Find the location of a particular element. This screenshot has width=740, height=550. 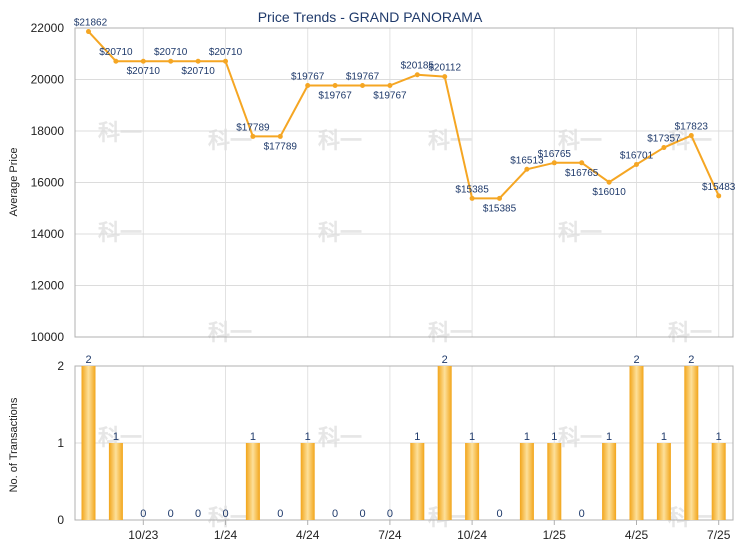

x-tick-label: 10/23 is located at coordinates (143, 535).